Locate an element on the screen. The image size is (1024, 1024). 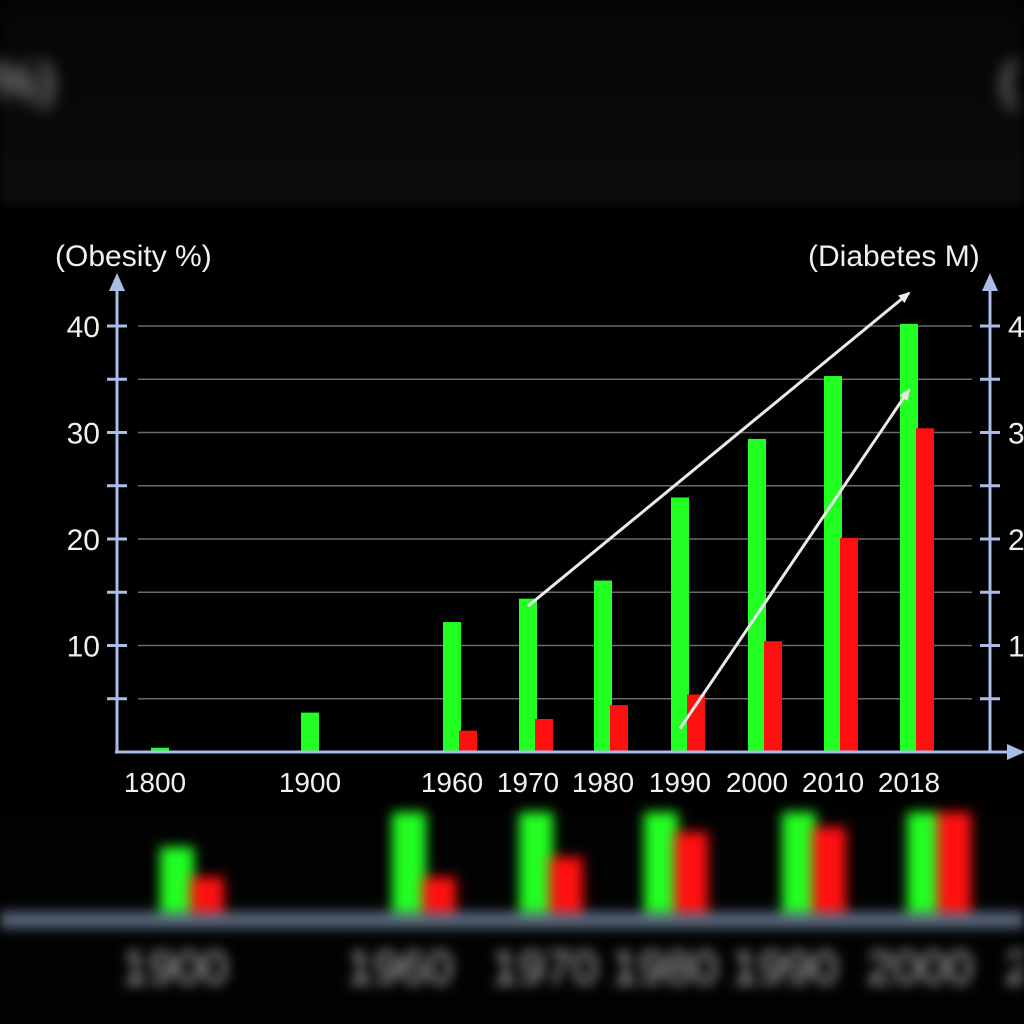
reflection-axis is located at coordinates (512, 920).